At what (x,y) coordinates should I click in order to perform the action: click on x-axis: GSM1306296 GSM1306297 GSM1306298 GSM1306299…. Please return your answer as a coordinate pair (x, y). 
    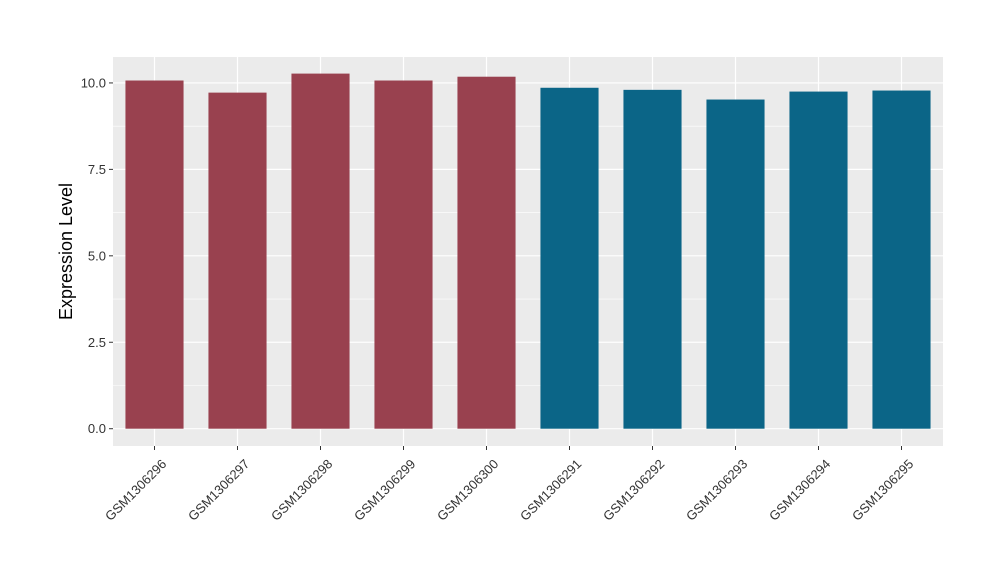
    Looking at the image, I should click on (509, 485).